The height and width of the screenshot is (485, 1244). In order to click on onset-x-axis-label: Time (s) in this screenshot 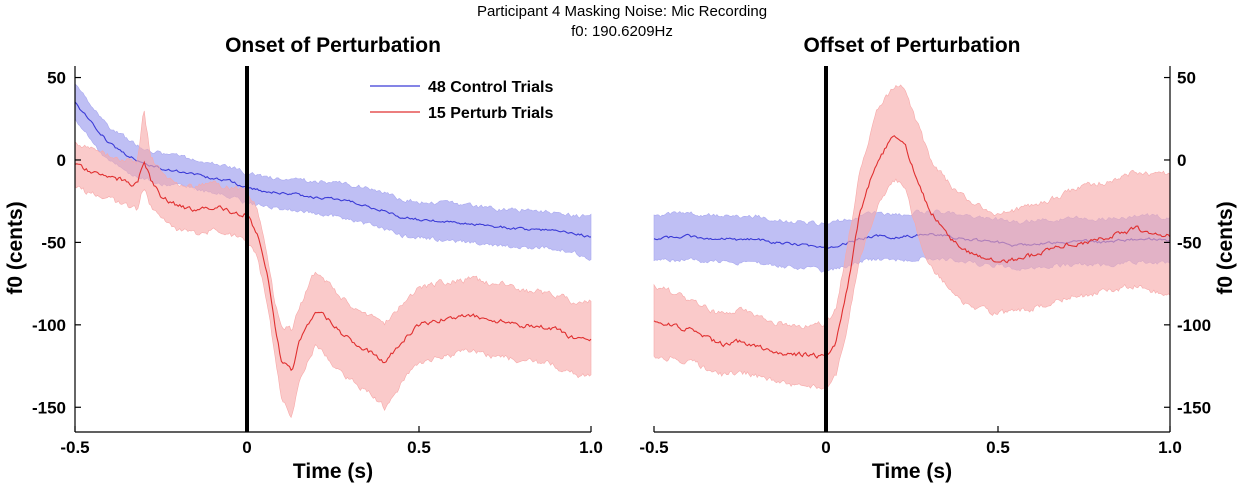, I will do `click(333, 471)`.